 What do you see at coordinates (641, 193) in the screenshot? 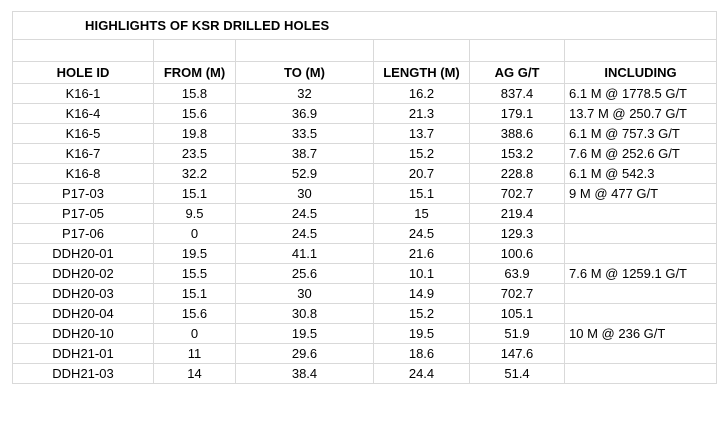
I see `including-cell: 9 M @ 477 G/T` at bounding box center [641, 193].